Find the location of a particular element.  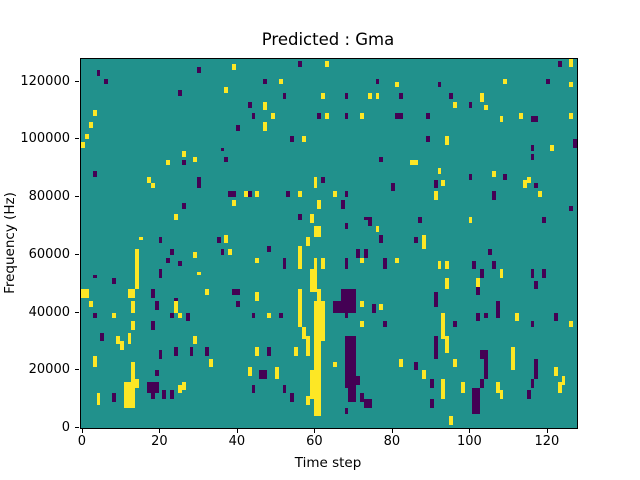

x-tick-label: 80 is located at coordinates (392, 441).